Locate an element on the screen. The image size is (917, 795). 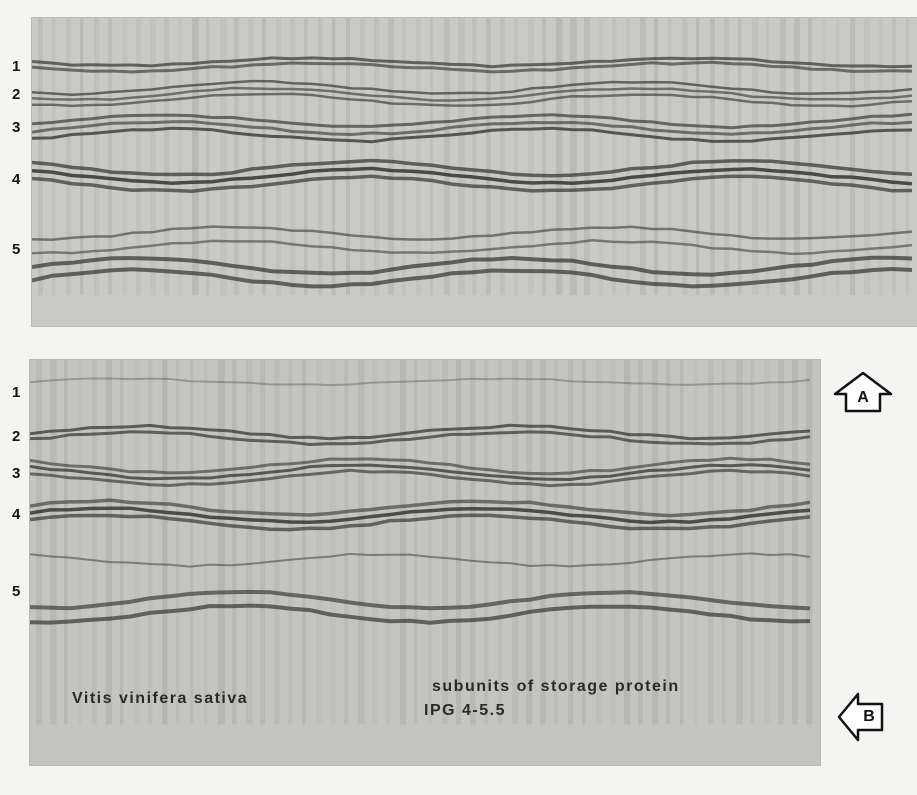
band-label-a-3: 3 is located at coordinates (16, 127).